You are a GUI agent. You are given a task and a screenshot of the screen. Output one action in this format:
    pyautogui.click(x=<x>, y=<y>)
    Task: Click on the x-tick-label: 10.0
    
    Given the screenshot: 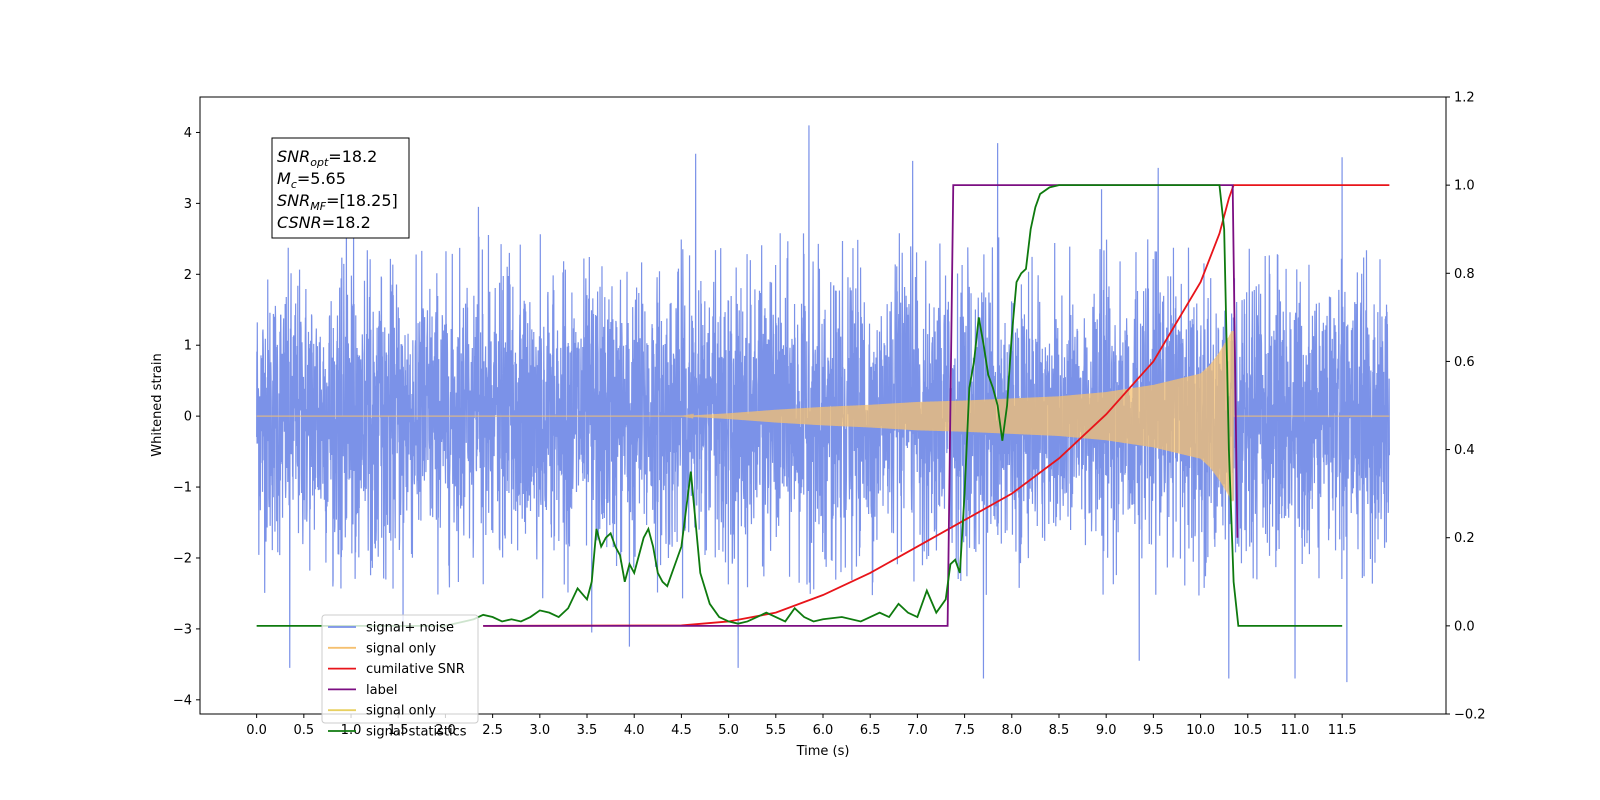 What is the action you would take?
    pyautogui.click(x=1200, y=730)
    